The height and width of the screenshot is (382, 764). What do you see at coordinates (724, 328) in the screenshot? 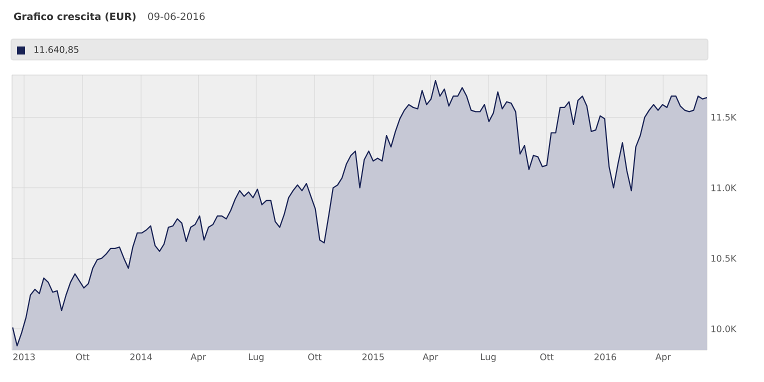
I see `y-tick-label: 10.0K` at bounding box center [724, 328].